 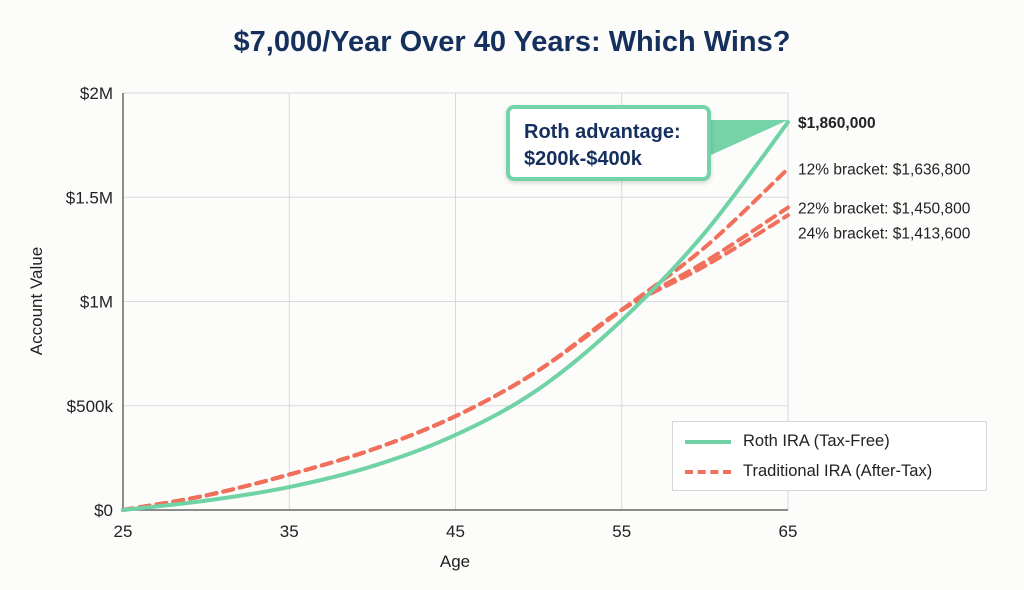 I want to click on annotation-line2: $200k-$400k, so click(x=583, y=159).